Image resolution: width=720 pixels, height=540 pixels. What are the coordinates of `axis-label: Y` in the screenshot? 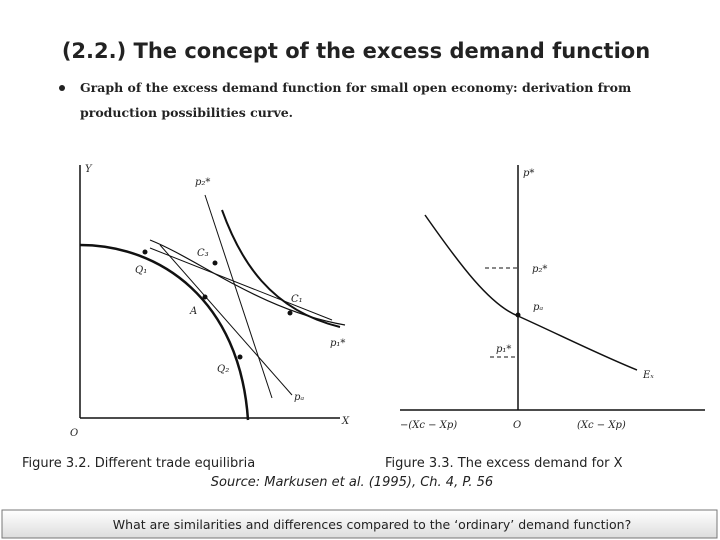 It's located at (89, 169).